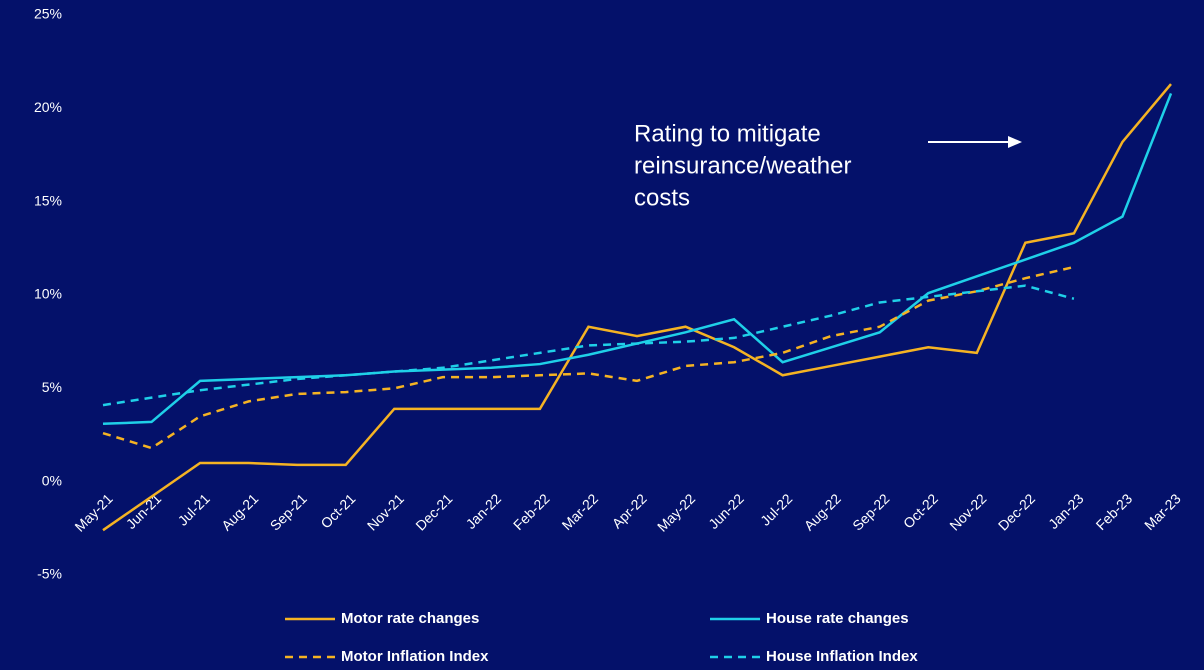  I want to click on legend-label: House Inflation Index, so click(842, 656).